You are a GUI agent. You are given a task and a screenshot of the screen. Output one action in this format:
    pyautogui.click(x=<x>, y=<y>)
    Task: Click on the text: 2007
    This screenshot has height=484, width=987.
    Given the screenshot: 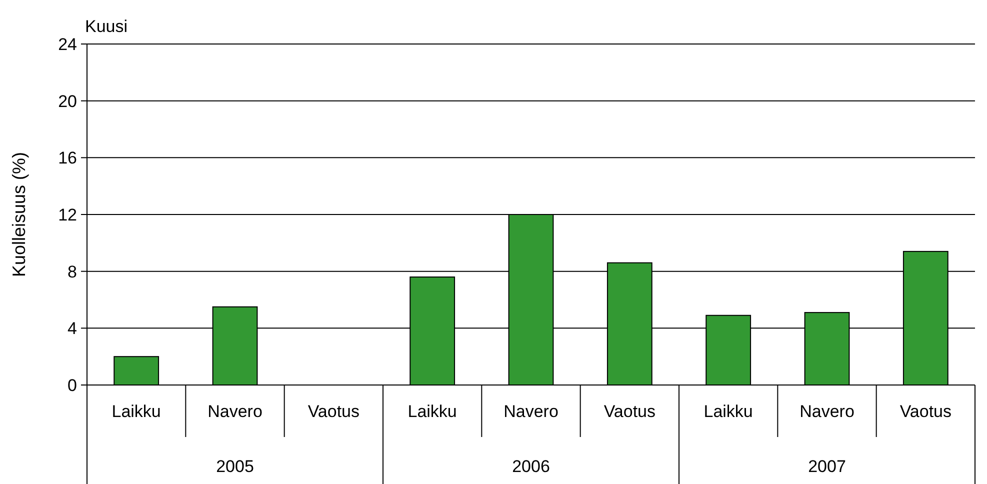 What is the action you would take?
    pyautogui.click(x=827, y=466)
    